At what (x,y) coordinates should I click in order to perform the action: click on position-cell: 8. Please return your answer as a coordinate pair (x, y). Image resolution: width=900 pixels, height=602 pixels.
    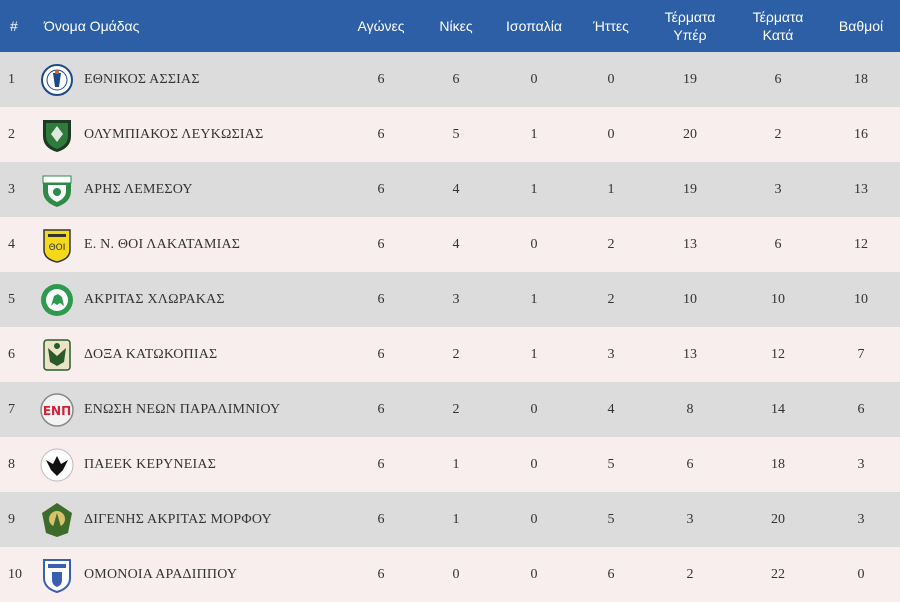
    Looking at the image, I should click on (11, 464).